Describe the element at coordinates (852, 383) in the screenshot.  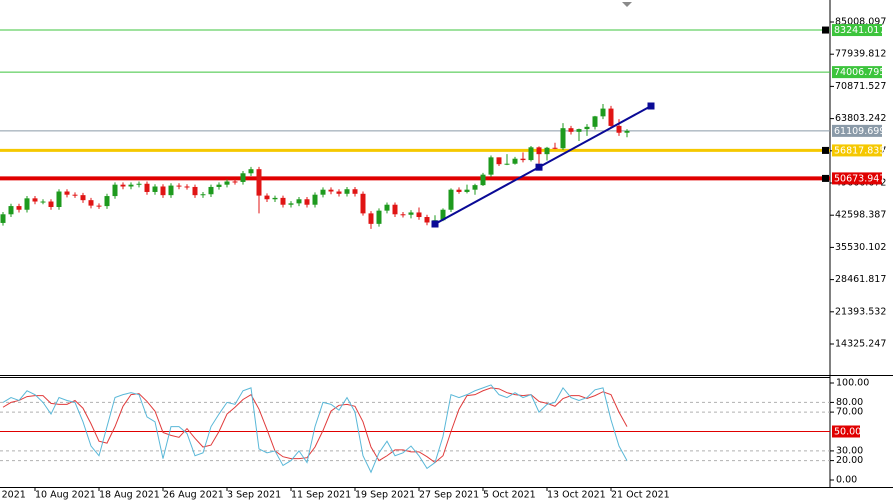
I see `y-tick-label: 100.00` at that location.